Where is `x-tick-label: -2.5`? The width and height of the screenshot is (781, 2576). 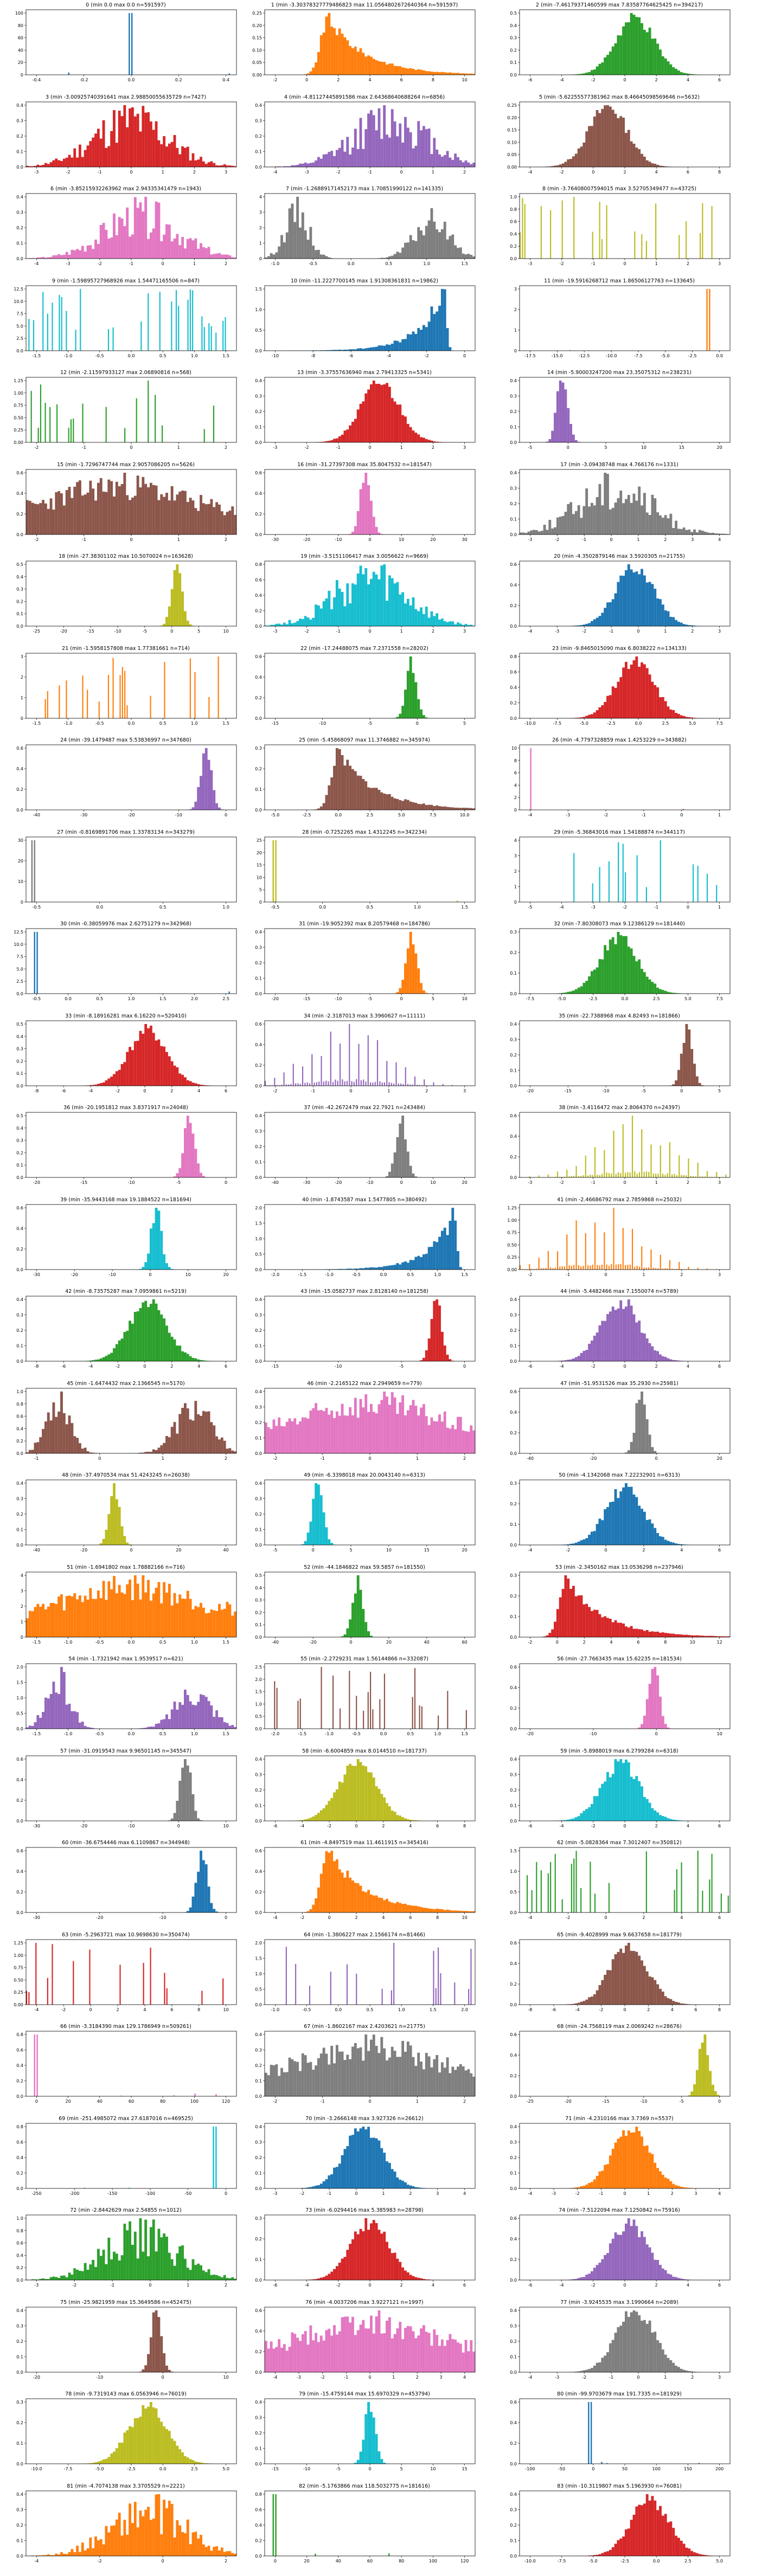
x-tick-label: -2.5 is located at coordinates (611, 723).